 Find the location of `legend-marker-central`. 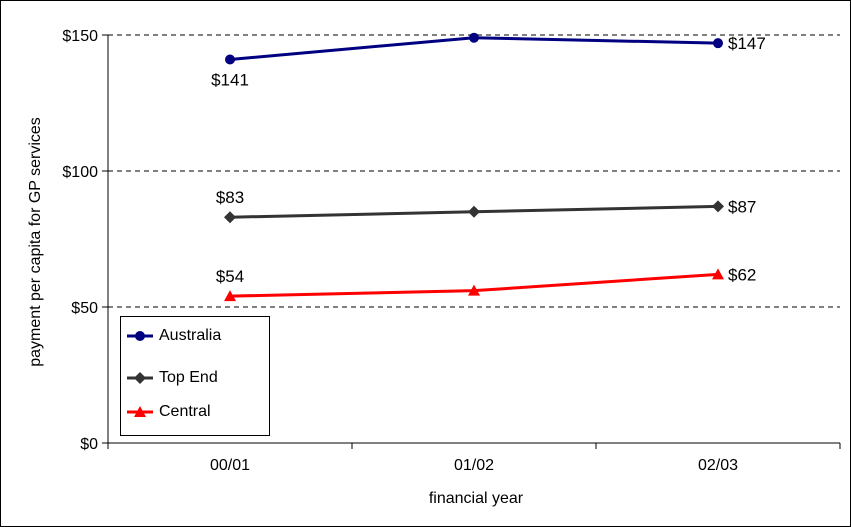

legend-marker-central is located at coordinates (140, 411).